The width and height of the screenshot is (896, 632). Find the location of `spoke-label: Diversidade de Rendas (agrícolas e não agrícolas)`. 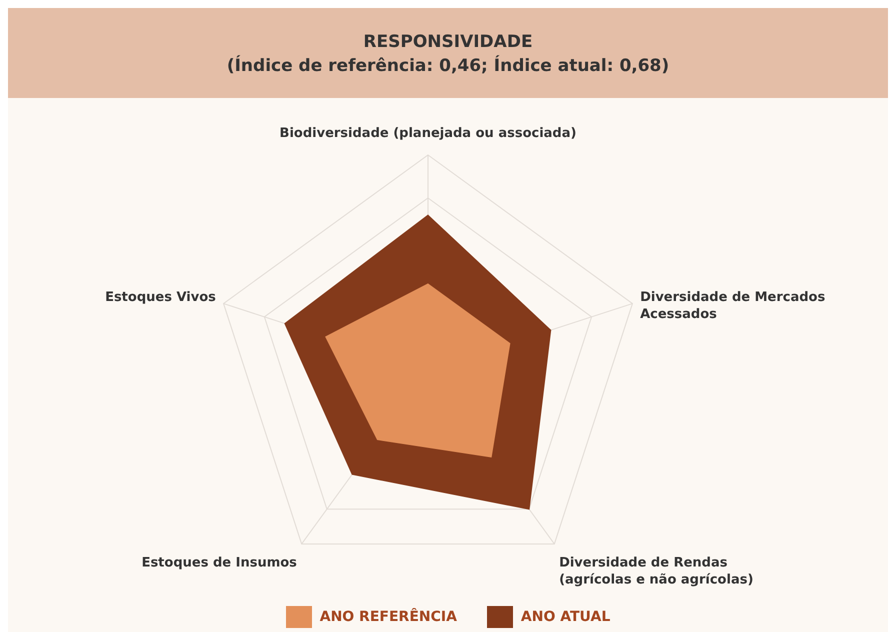

spoke-label: Diversidade de Rendas (agrícolas e não agrícolas) is located at coordinates (656, 571).